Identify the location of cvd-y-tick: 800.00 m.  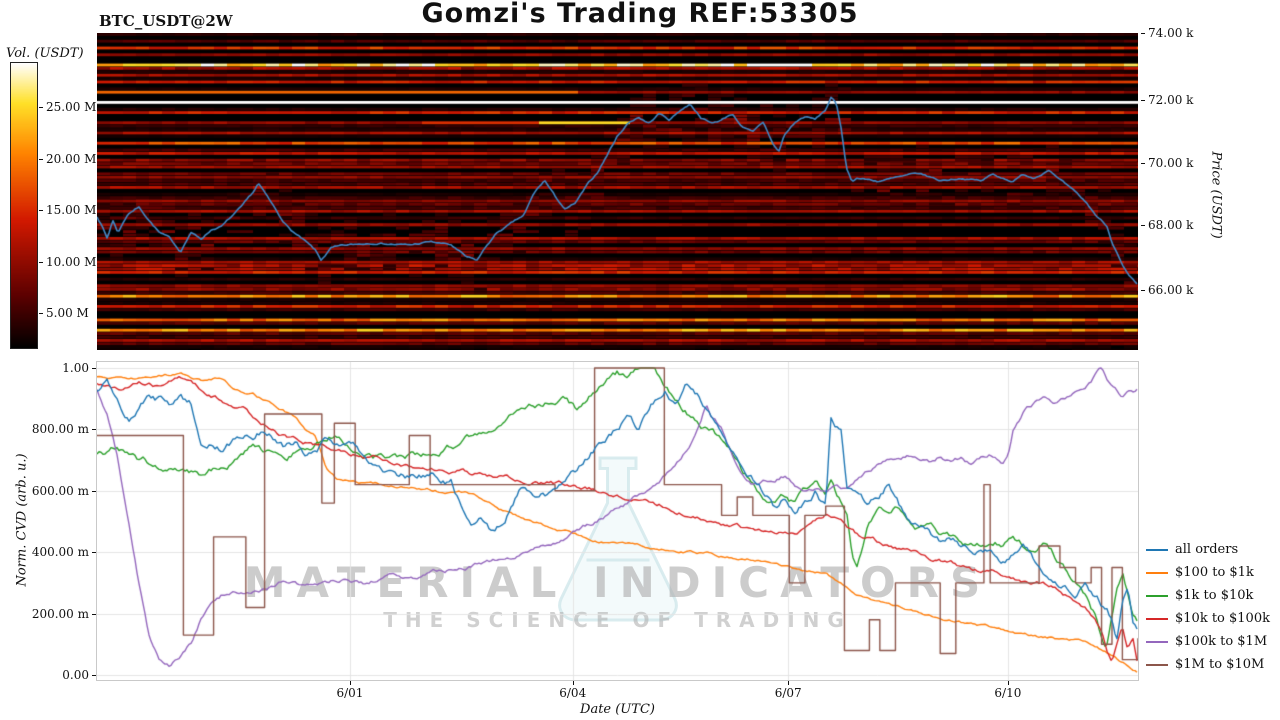
(64, 429).